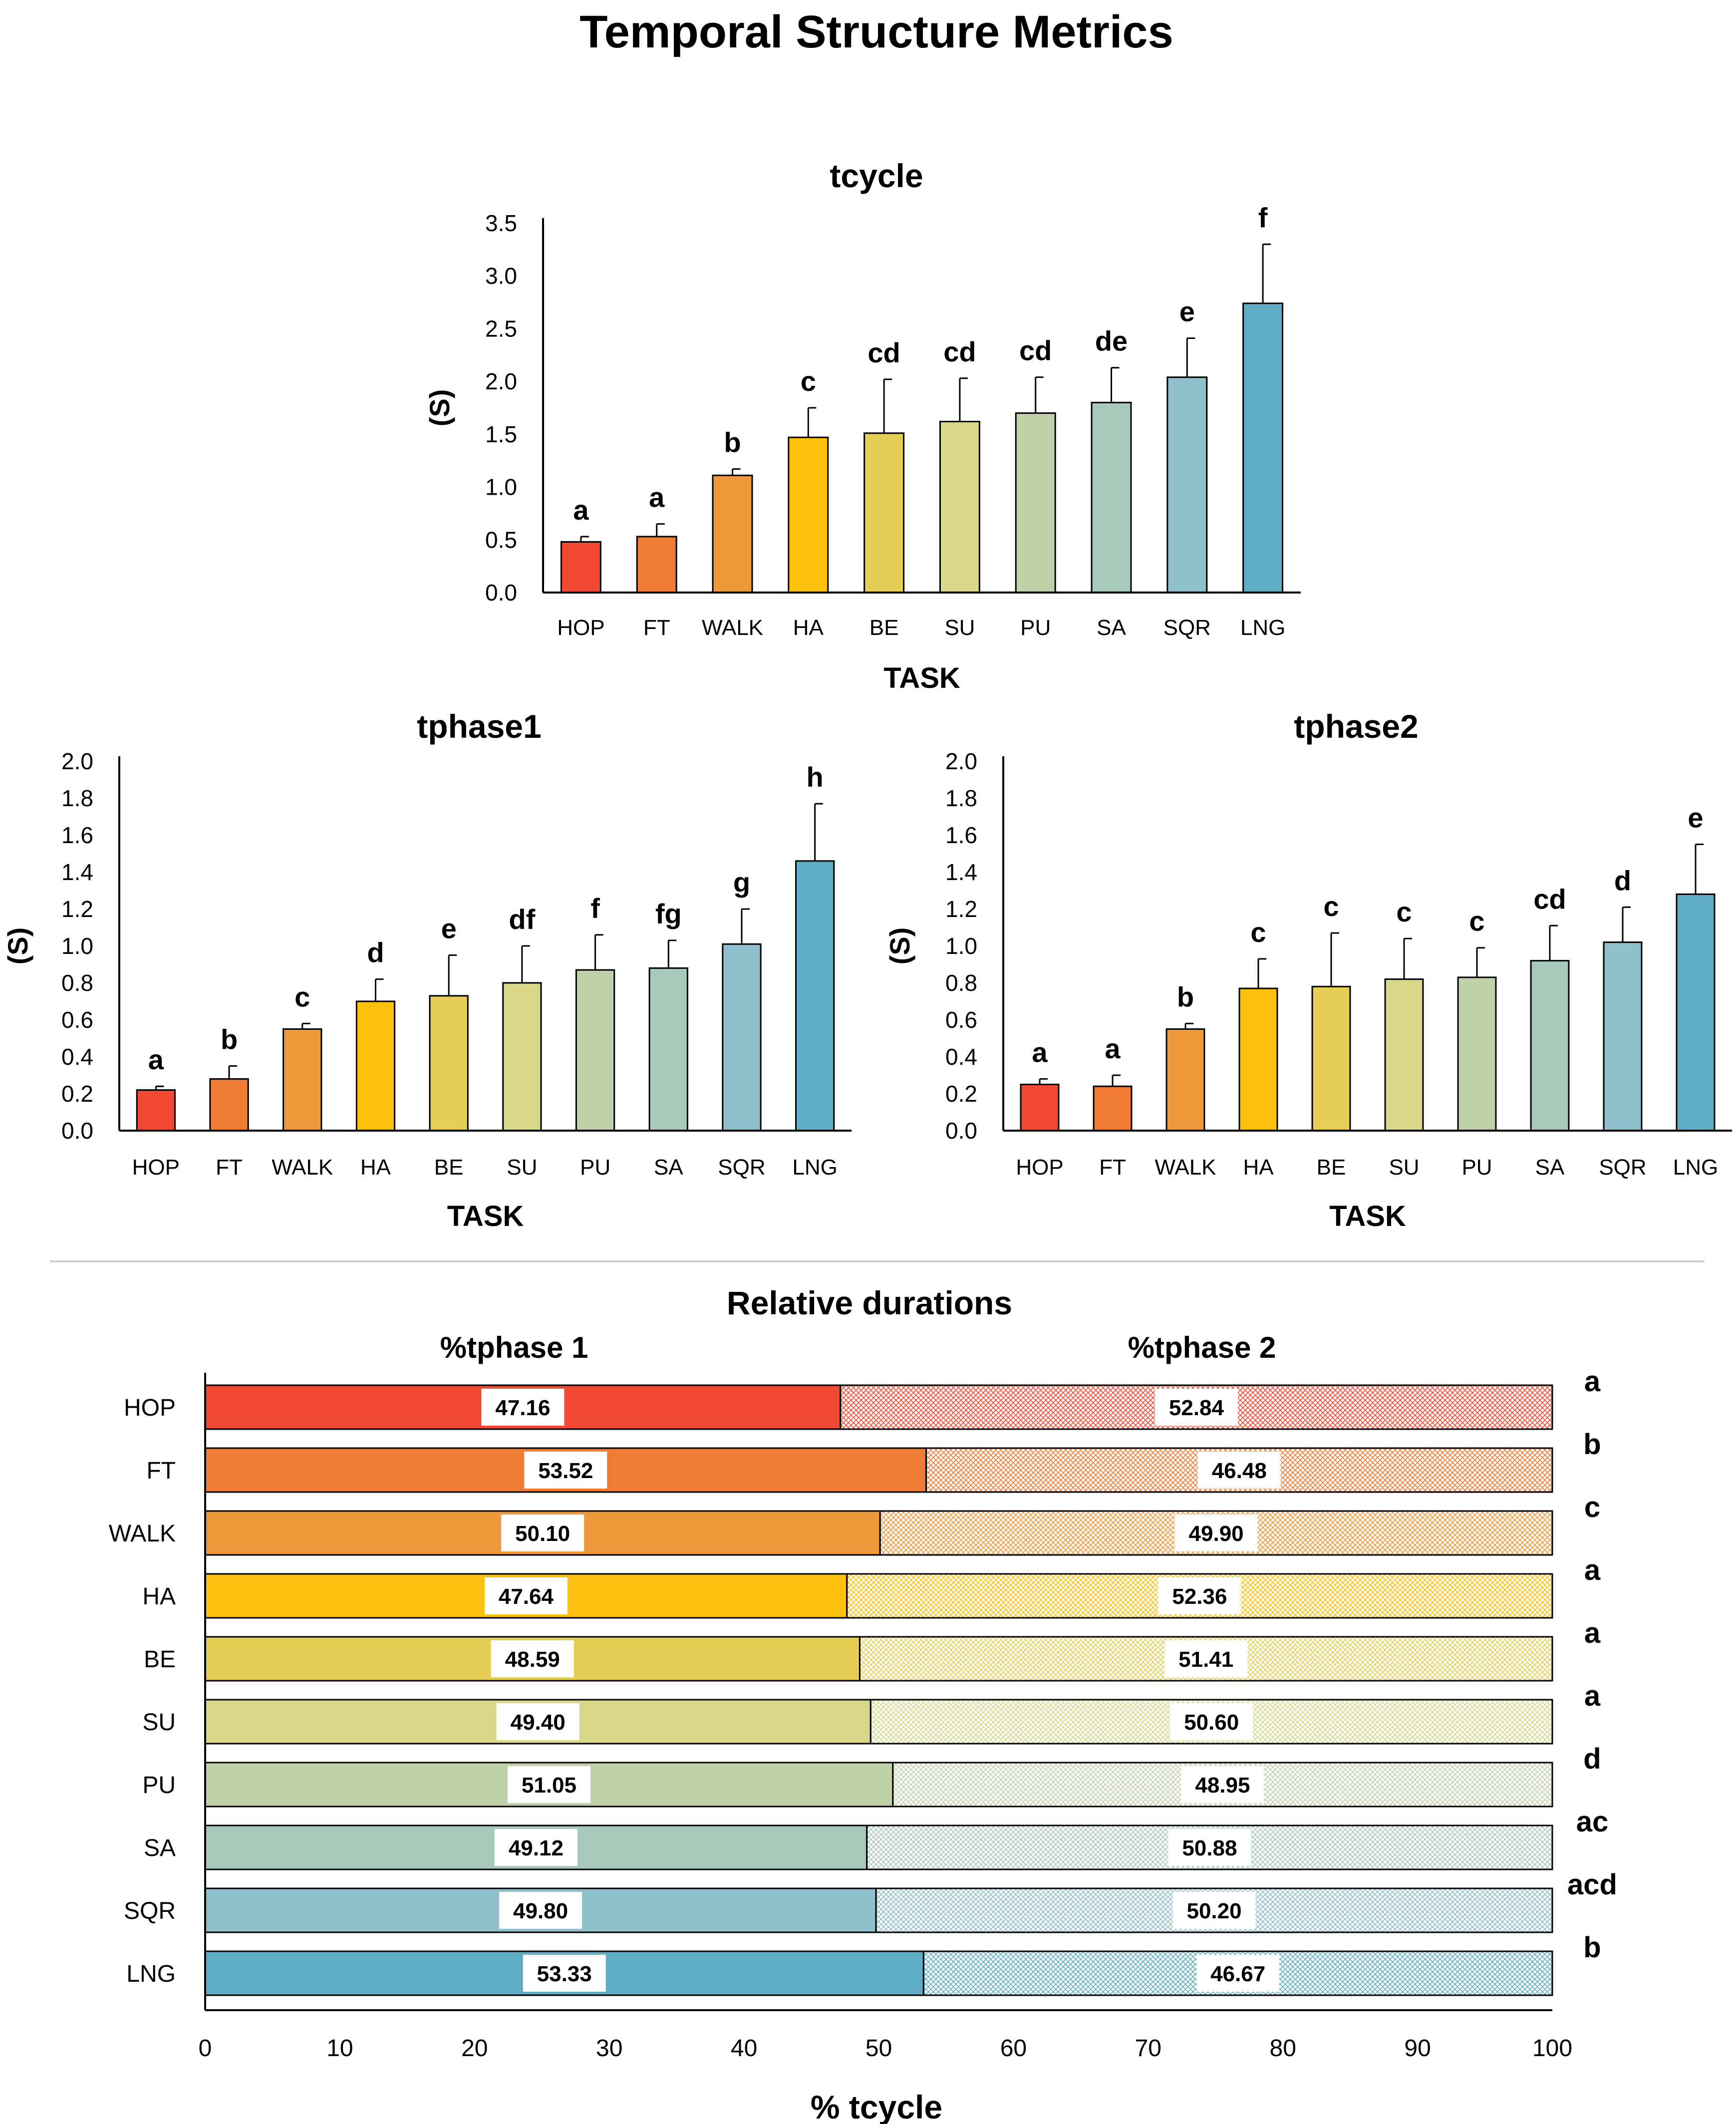 Image resolution: width=1736 pixels, height=2124 pixels. Describe the element at coordinates (439, 408) in the screenshot. I see `y-axis-label: (S)` at that location.